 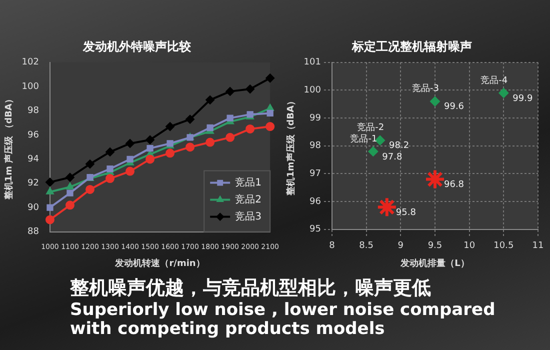 What do you see at coordinates (34, 159) in the screenshot?
I see `y-tick-label: 94` at bounding box center [34, 159].